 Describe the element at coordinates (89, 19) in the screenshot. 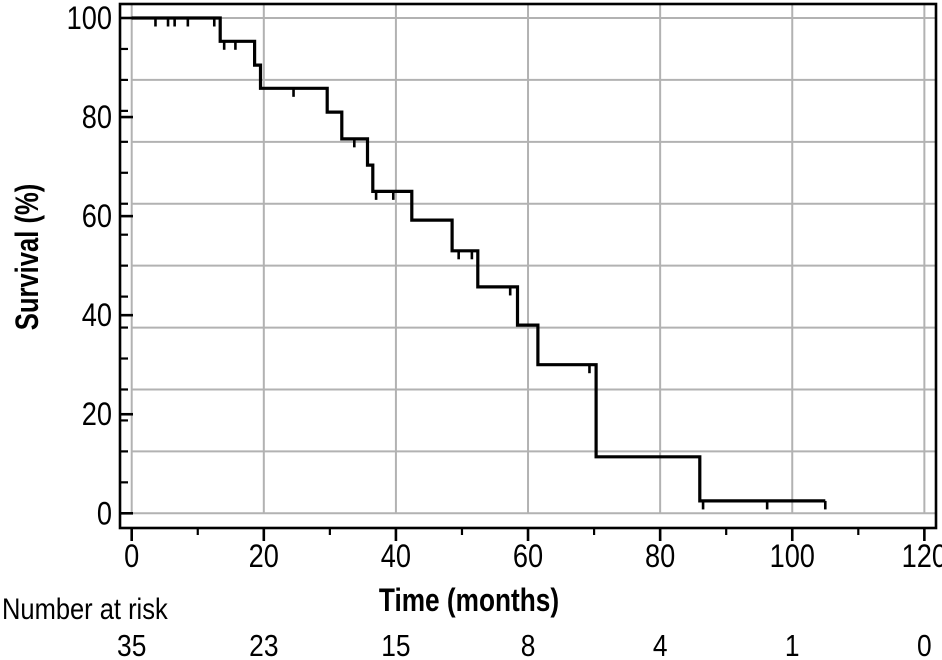

I see `y-tick-label: 100` at that location.